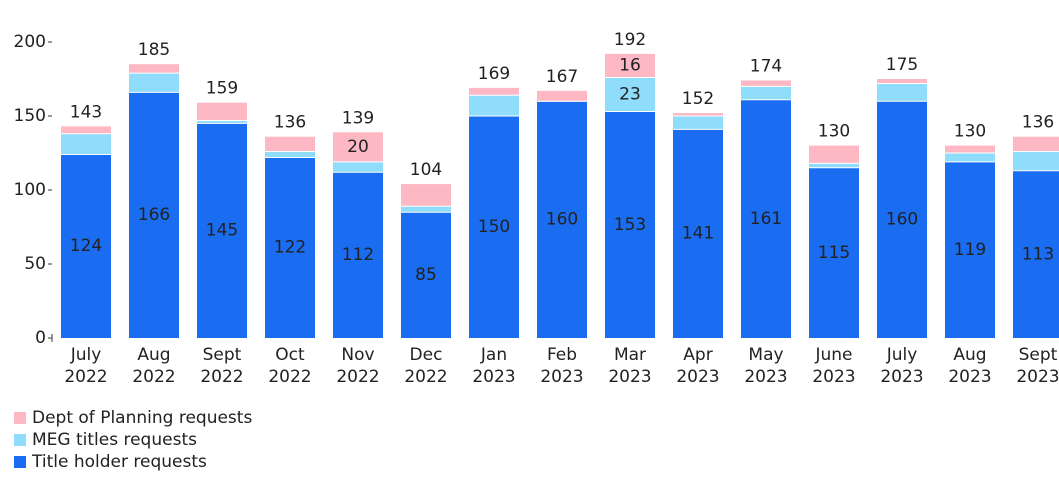 Image resolution: width=1059 pixels, height=479 pixels. Describe the element at coordinates (30, 116) in the screenshot. I see `y-tick-label: 150` at that location.